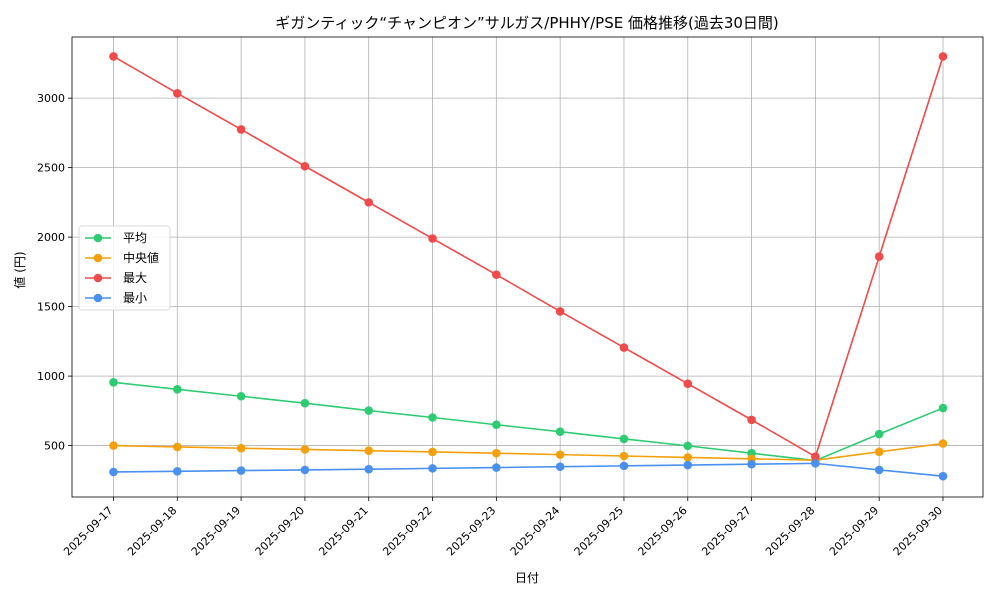 This screenshot has width=1000, height=604. I want to click on x-tick-label: 2025-09-27, so click(726, 531).